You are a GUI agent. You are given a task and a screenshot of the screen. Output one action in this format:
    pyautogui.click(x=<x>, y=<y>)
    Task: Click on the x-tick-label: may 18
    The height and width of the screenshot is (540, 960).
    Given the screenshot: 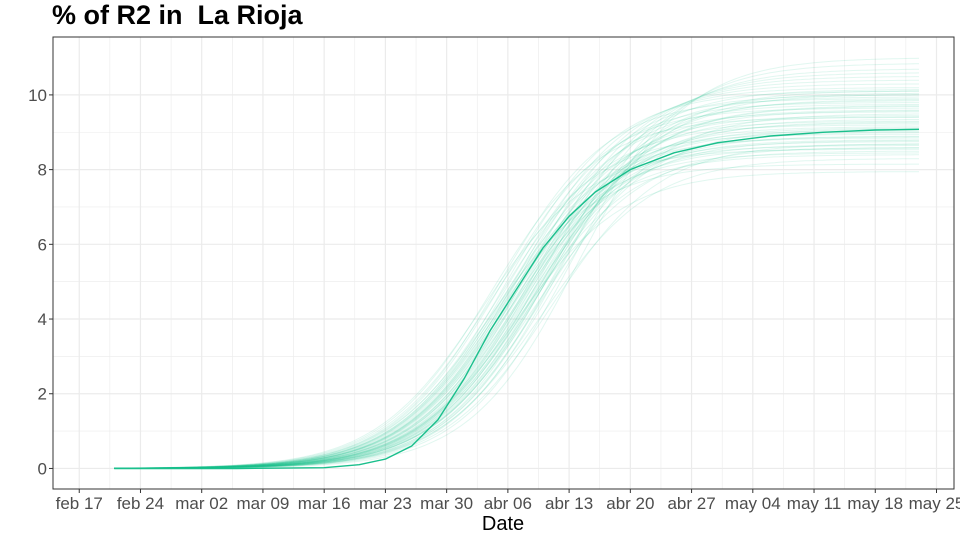 What is the action you would take?
    pyautogui.click(x=875, y=503)
    